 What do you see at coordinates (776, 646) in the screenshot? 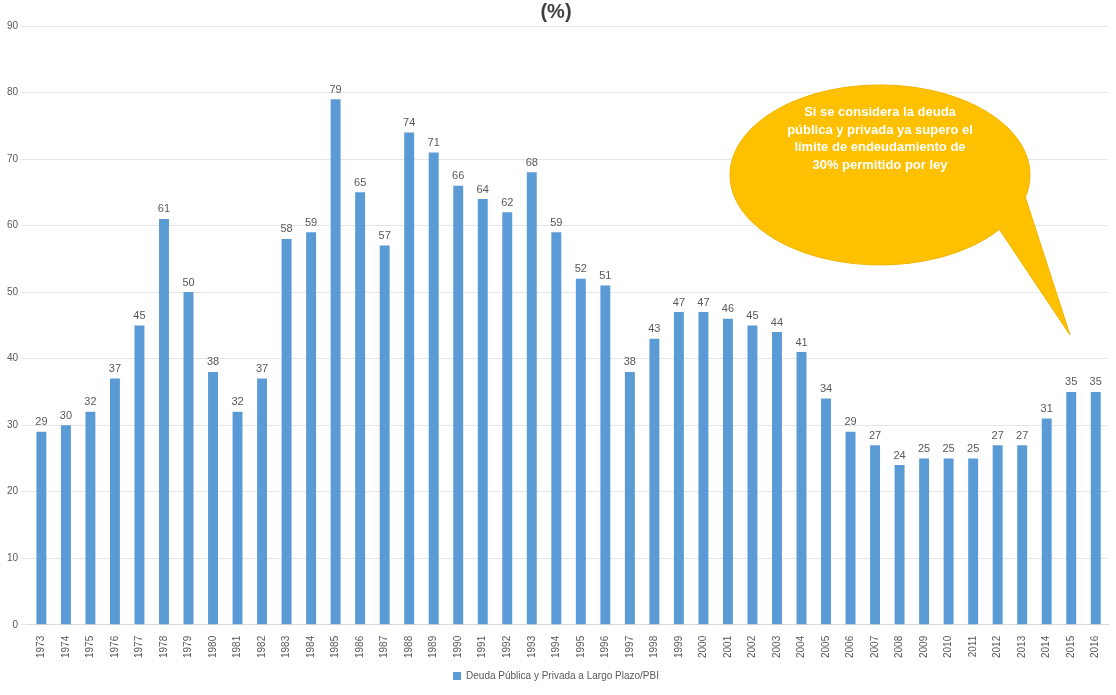
I see `x-tick-label: 2003` at bounding box center [776, 646].